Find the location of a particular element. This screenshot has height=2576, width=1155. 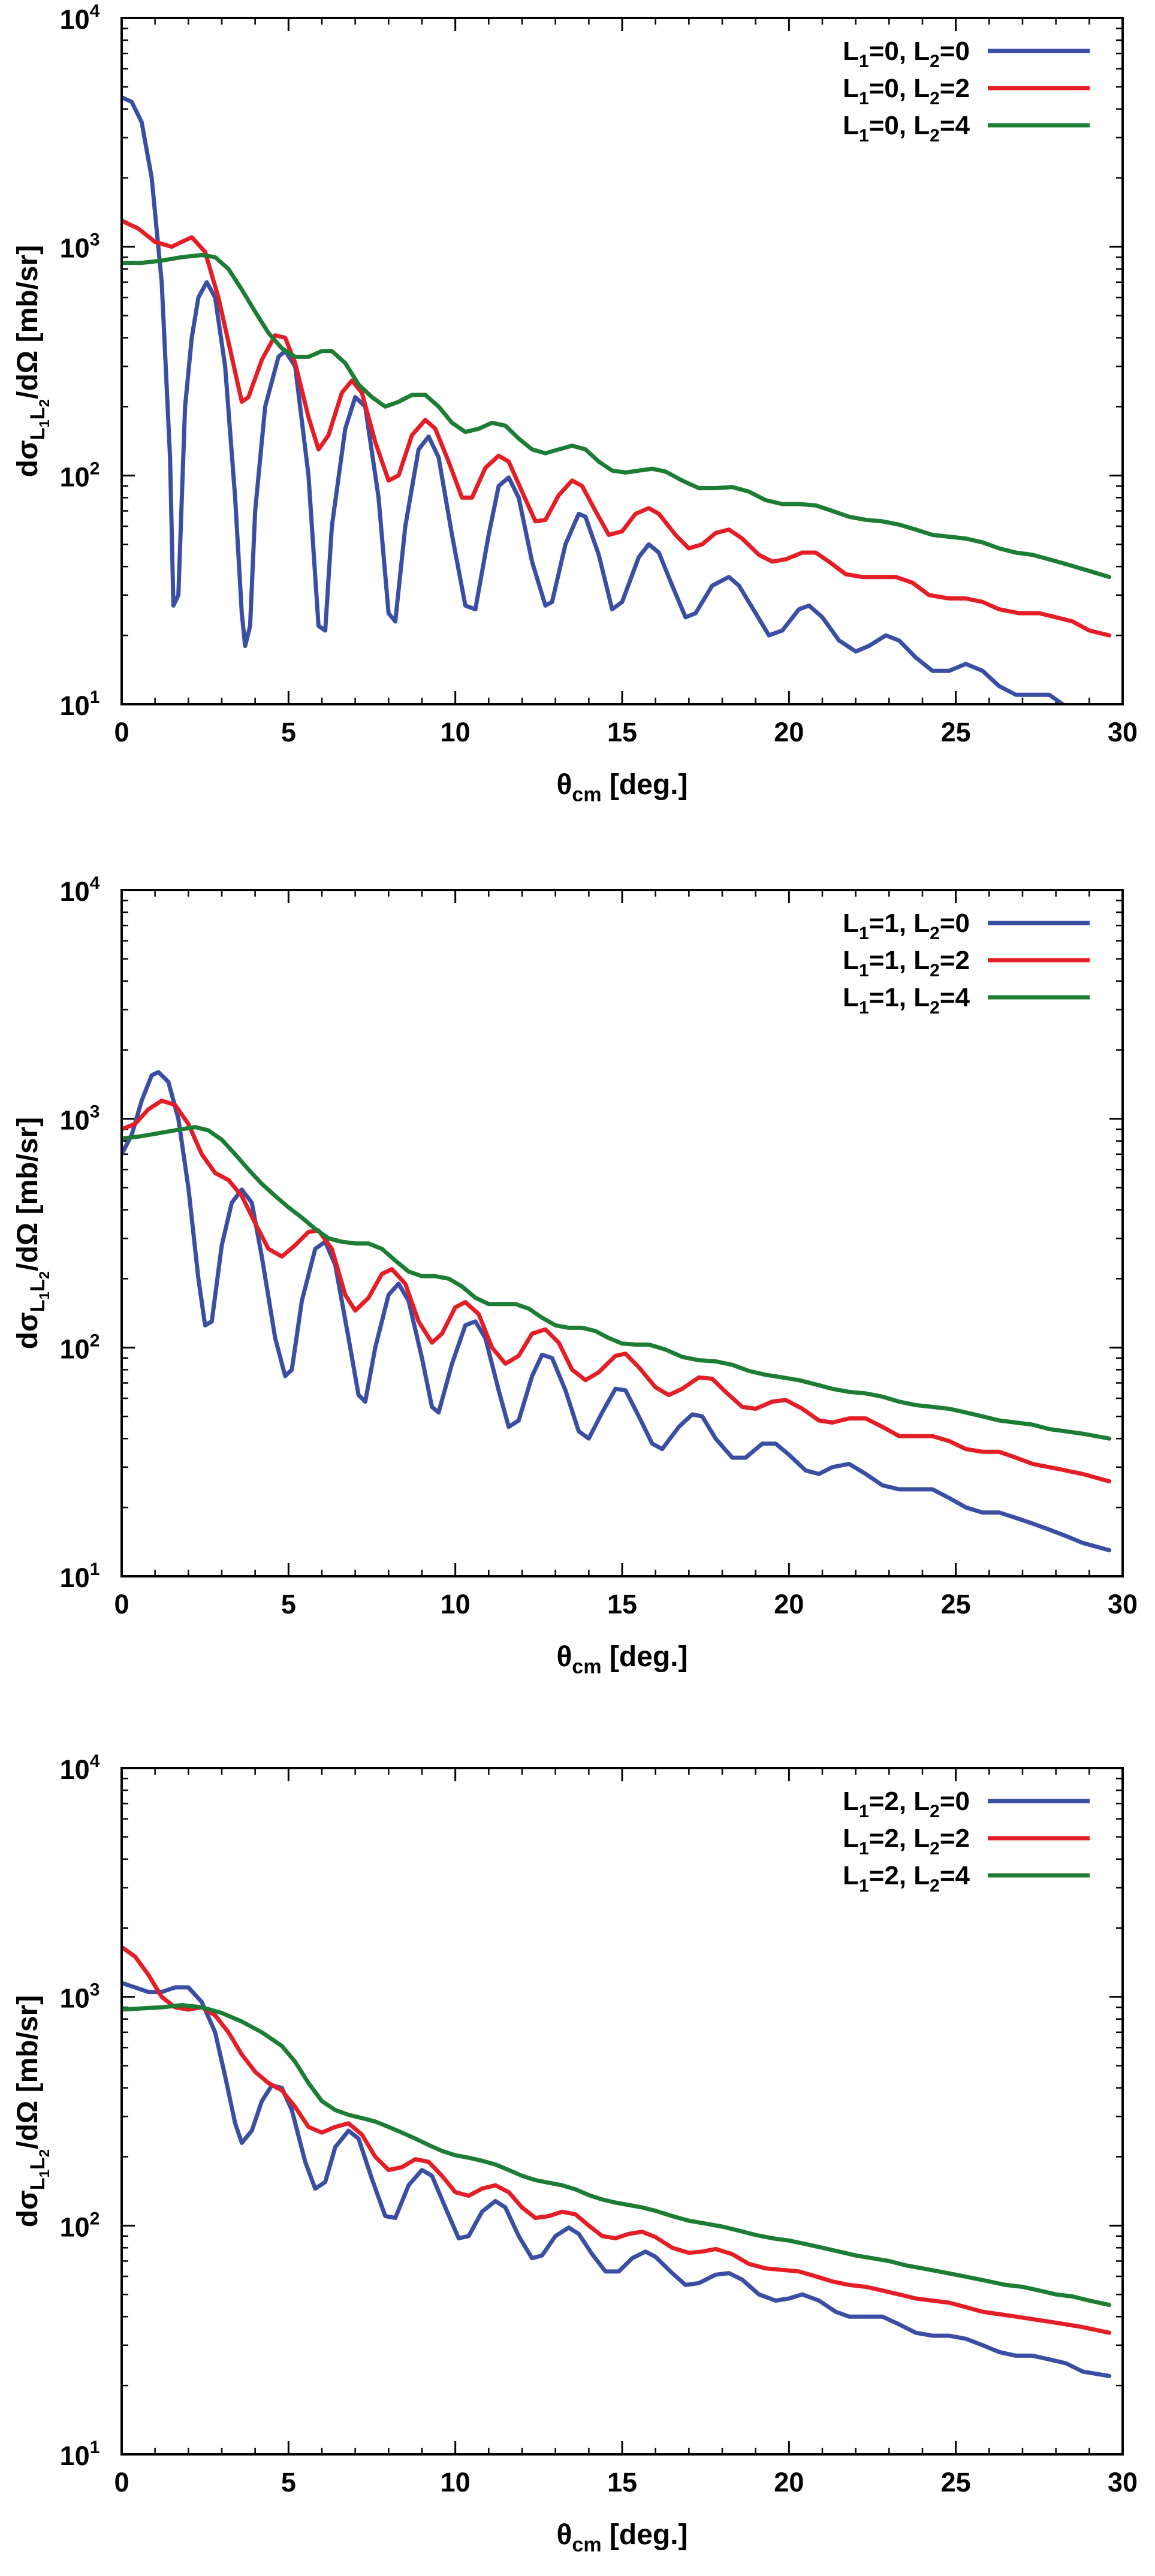

legend-label-2: L1=0, L2=2 is located at coordinates (906, 91).